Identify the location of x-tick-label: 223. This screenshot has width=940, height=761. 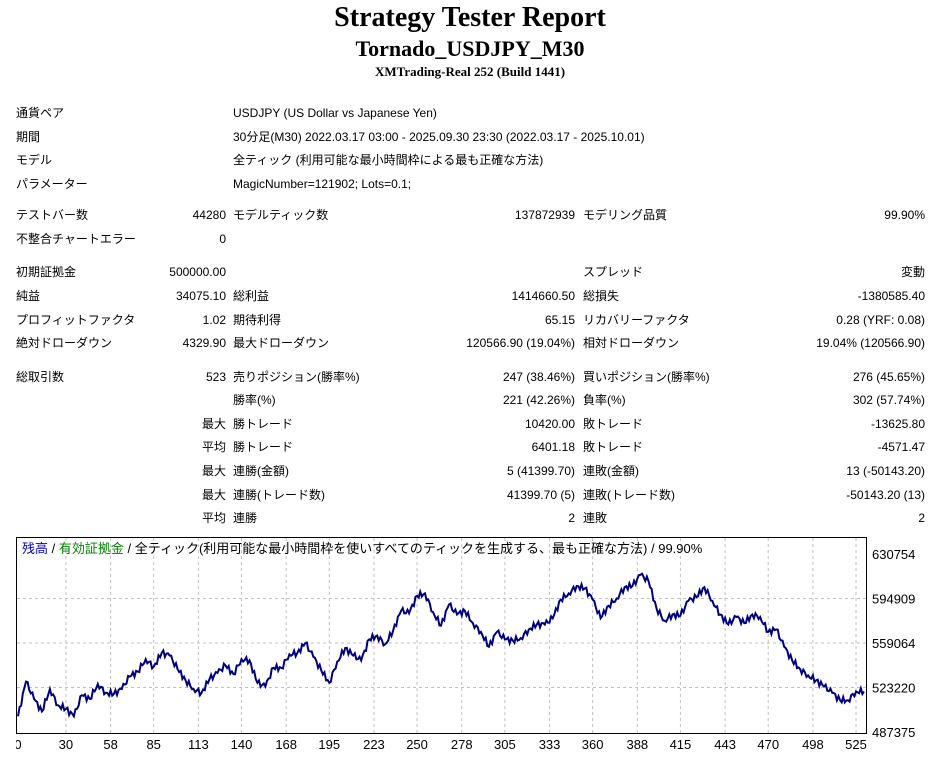
(374, 744).